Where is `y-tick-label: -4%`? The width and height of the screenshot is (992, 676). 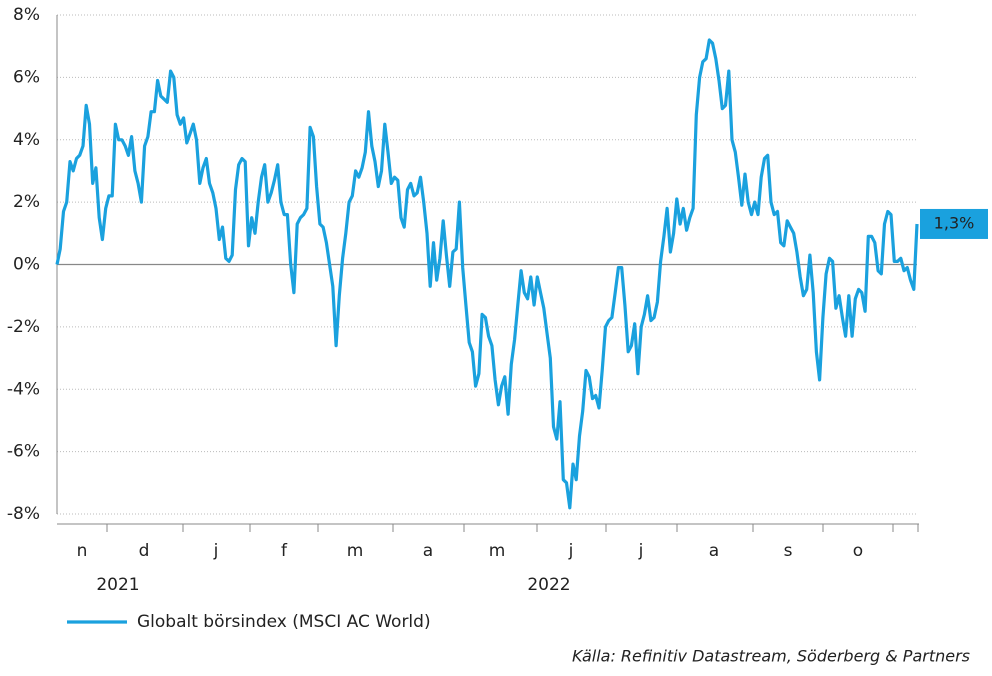
y-tick-label: -4% is located at coordinates (23, 389).